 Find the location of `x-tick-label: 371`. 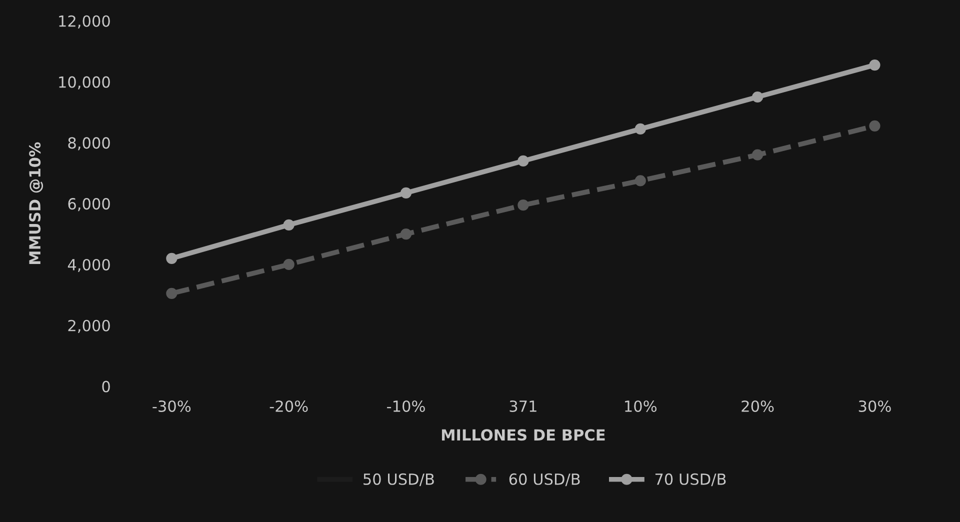

x-tick-label: 371 is located at coordinates (523, 406).